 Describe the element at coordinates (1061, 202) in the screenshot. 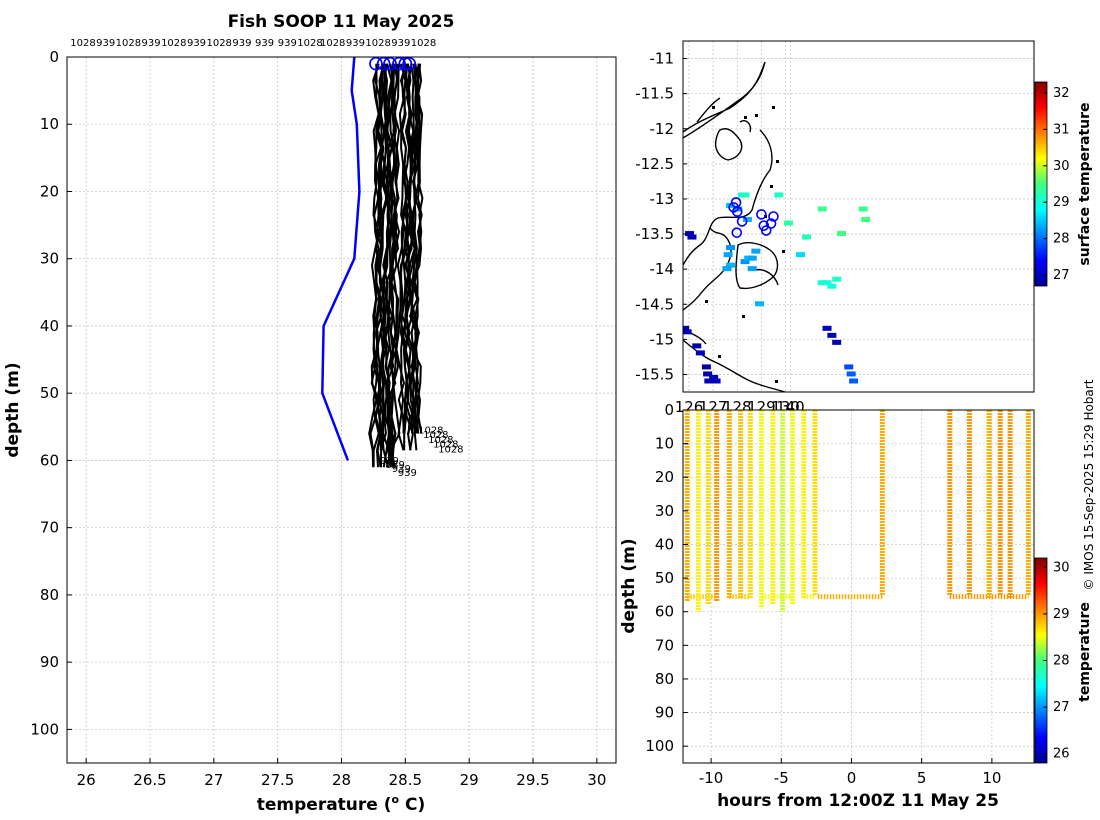

I see `map-colorbar-tick-label: 29` at that location.